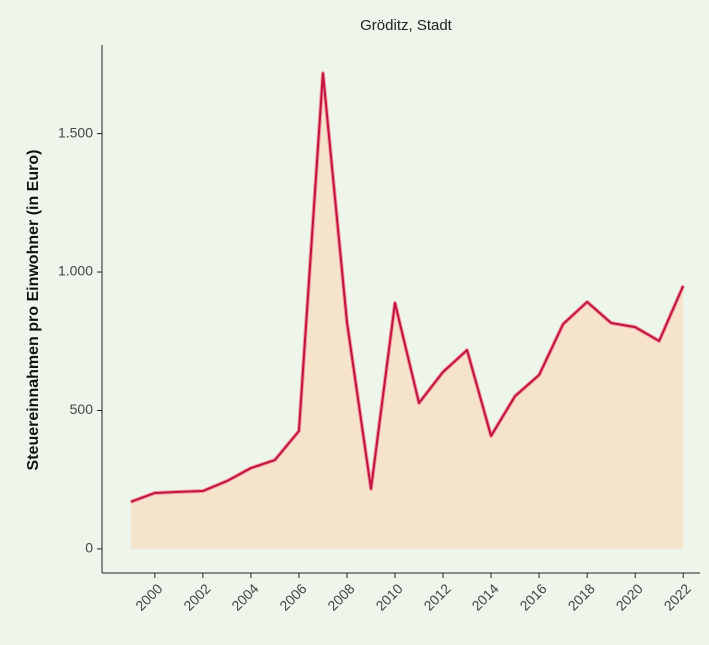 This screenshot has height=645, width=709. What do you see at coordinates (75, 132) in the screenshot?
I see `y-tick-label: 1.500` at bounding box center [75, 132].